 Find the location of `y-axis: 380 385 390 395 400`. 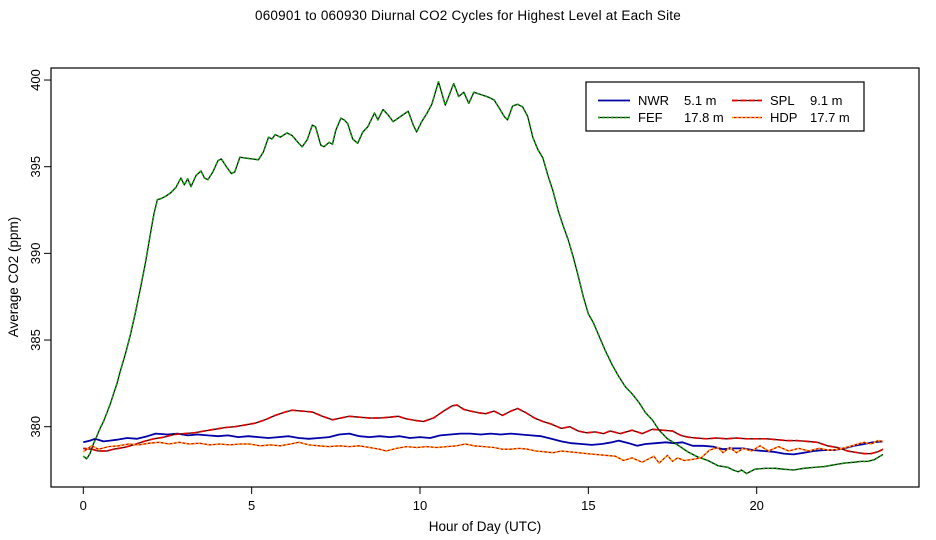

y-axis: 380 385 390 395 400 is located at coordinates (39, 253).